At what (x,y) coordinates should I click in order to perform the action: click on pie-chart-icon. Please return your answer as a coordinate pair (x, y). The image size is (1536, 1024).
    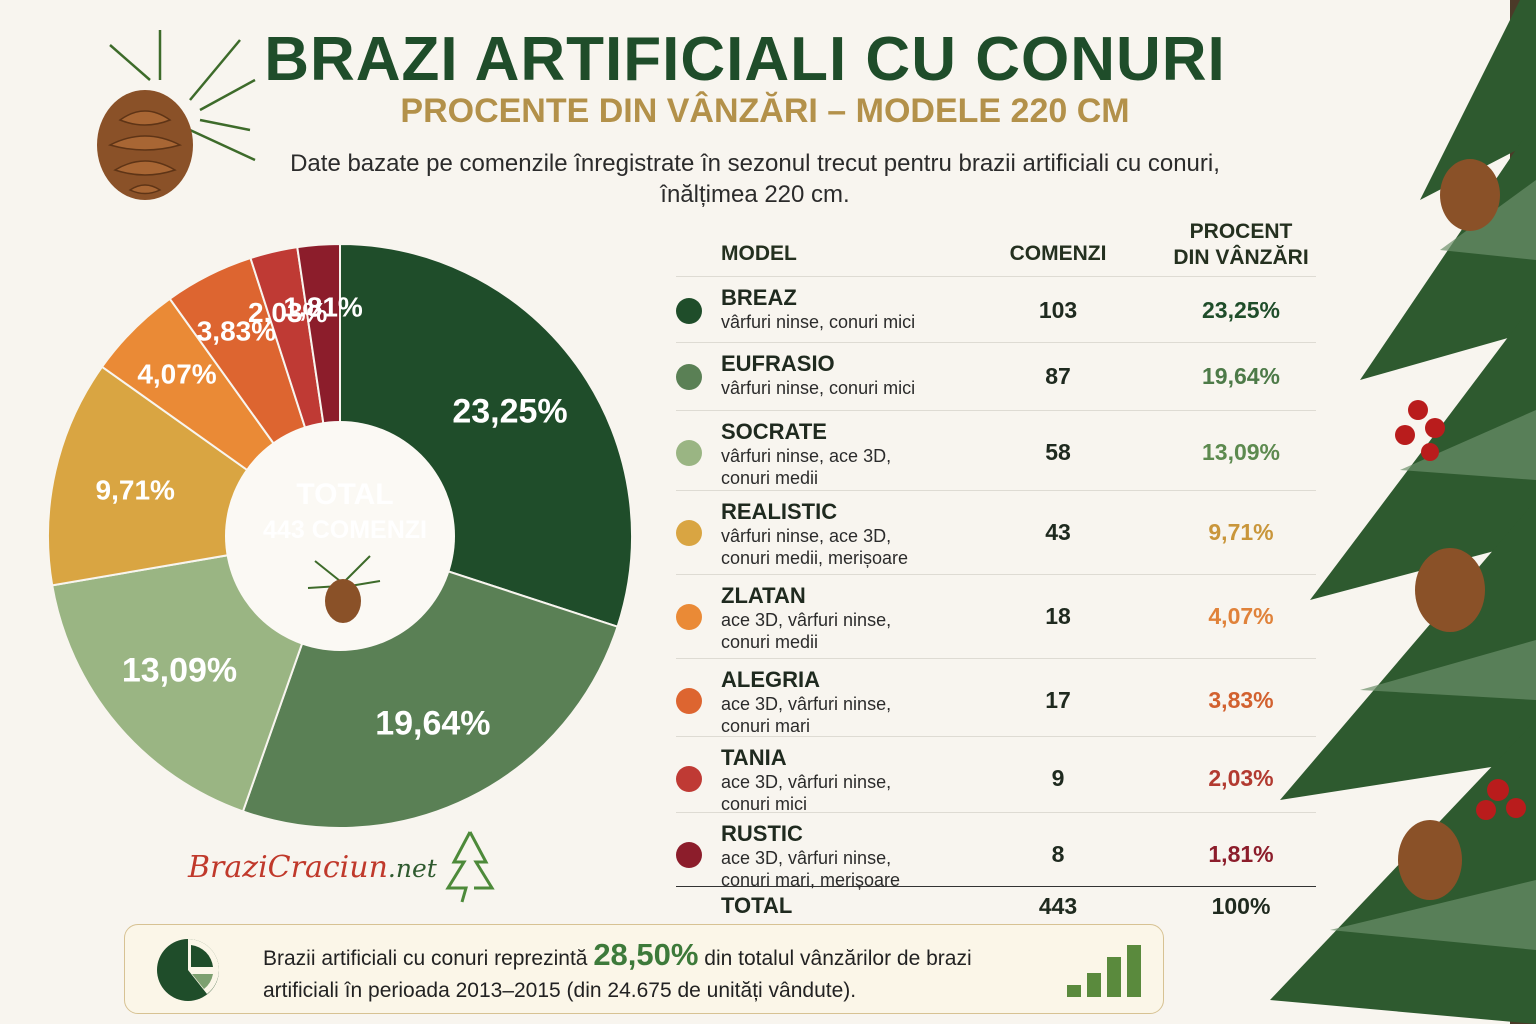
    Looking at the image, I should click on (188, 970).